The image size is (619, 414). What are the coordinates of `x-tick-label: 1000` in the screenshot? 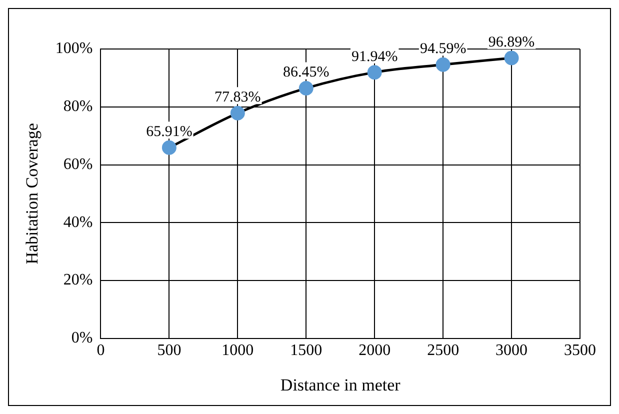 It's located at (238, 351).